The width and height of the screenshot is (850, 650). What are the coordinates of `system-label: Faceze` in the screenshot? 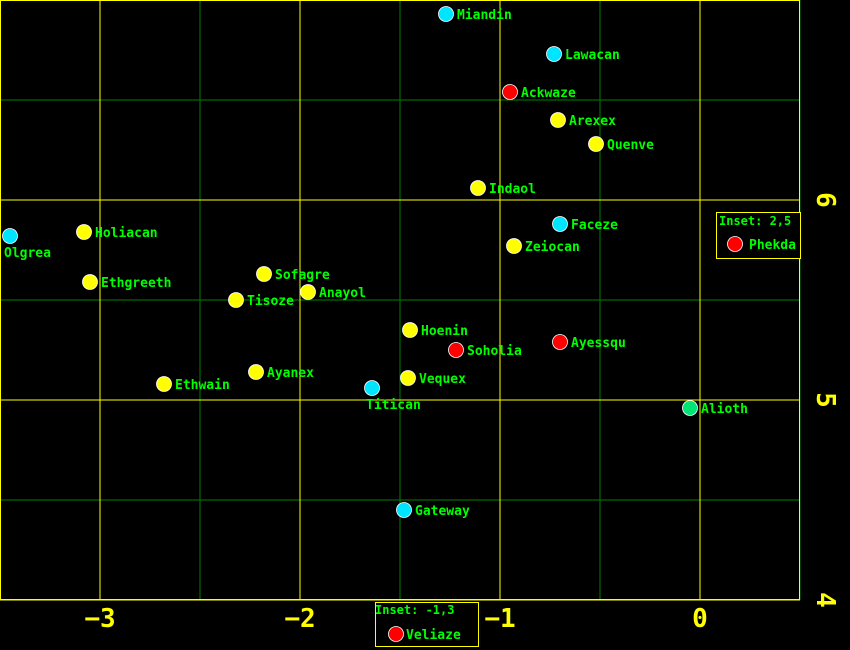 It's located at (594, 225).